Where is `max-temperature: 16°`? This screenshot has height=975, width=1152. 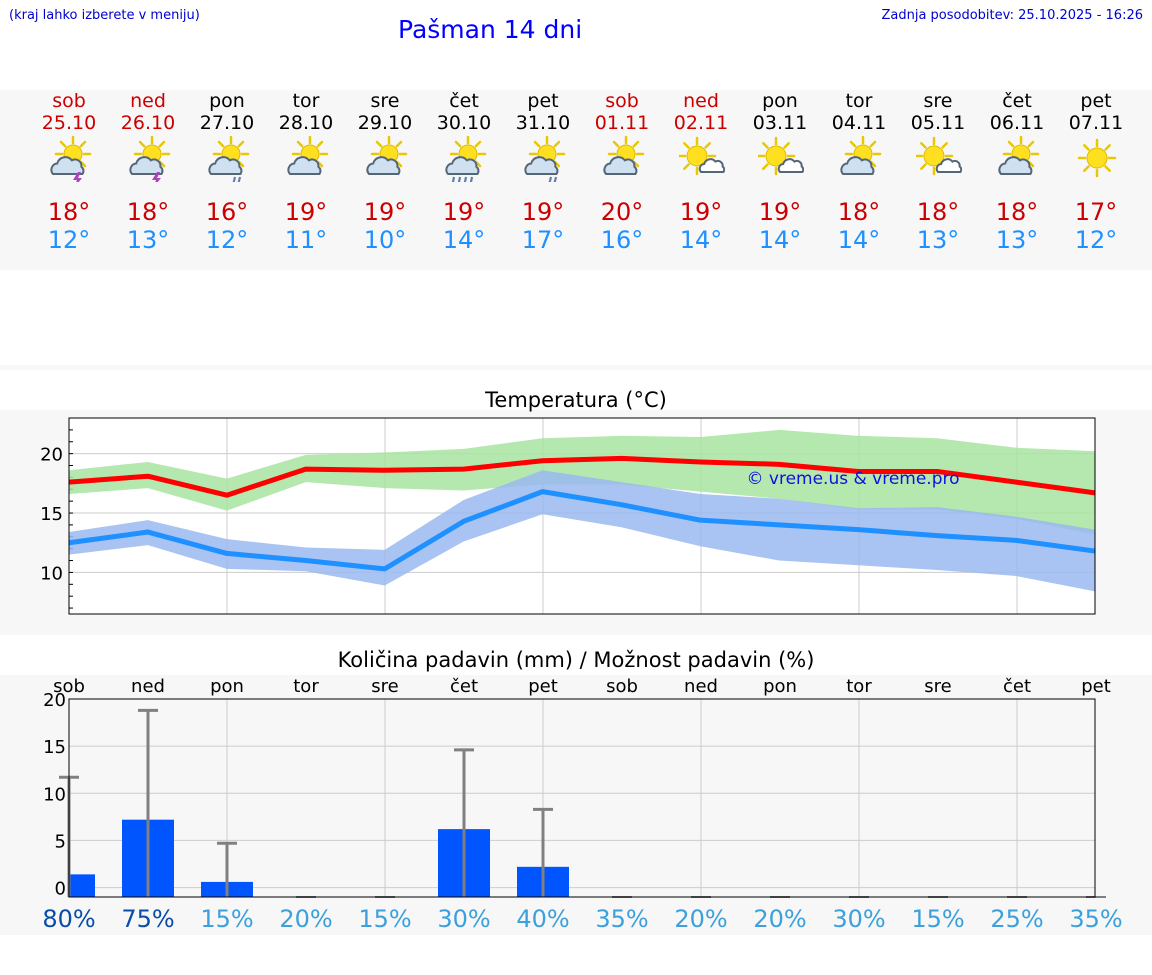
max-temperature: 16° is located at coordinates (227, 212).